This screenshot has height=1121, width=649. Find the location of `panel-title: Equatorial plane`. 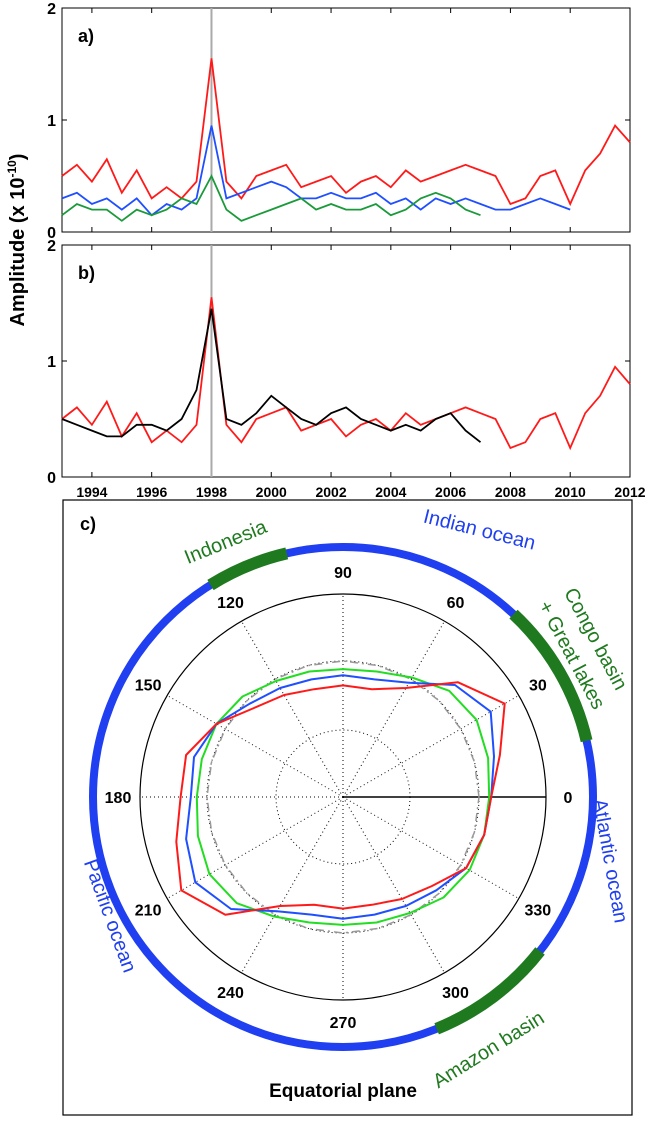

panel-title: Equatorial plane is located at coordinates (343, 1091).